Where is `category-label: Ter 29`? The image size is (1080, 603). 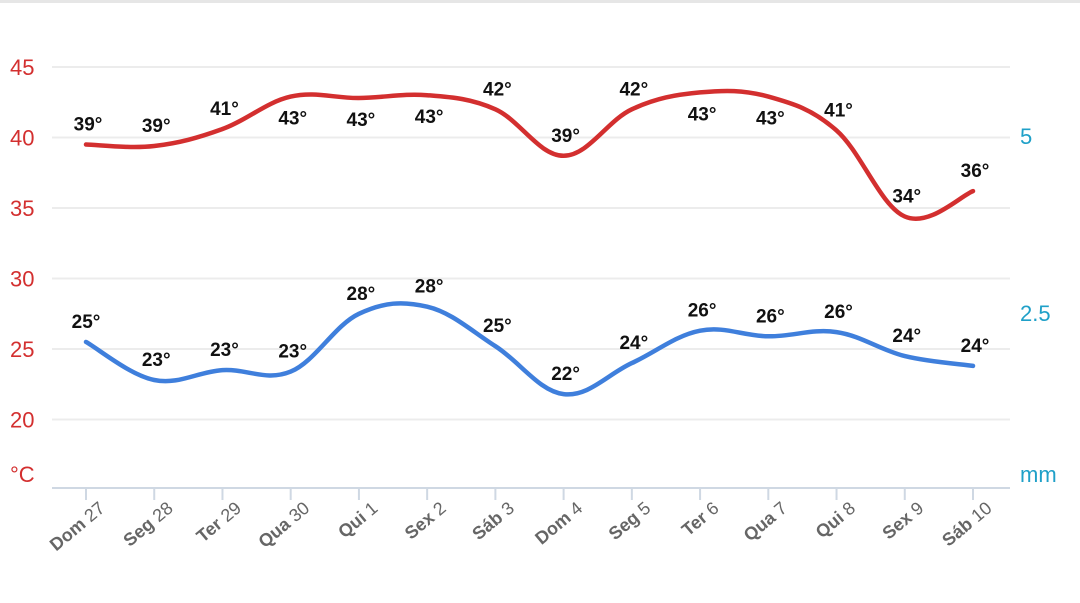 category-label: Ter 29 is located at coordinates (219, 522).